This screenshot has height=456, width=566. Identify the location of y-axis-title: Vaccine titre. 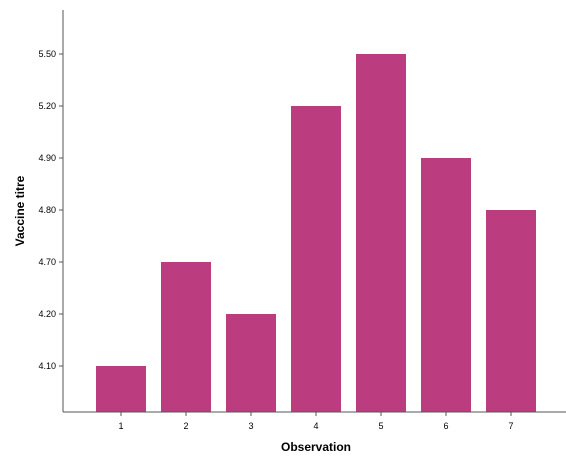
(20, 210).